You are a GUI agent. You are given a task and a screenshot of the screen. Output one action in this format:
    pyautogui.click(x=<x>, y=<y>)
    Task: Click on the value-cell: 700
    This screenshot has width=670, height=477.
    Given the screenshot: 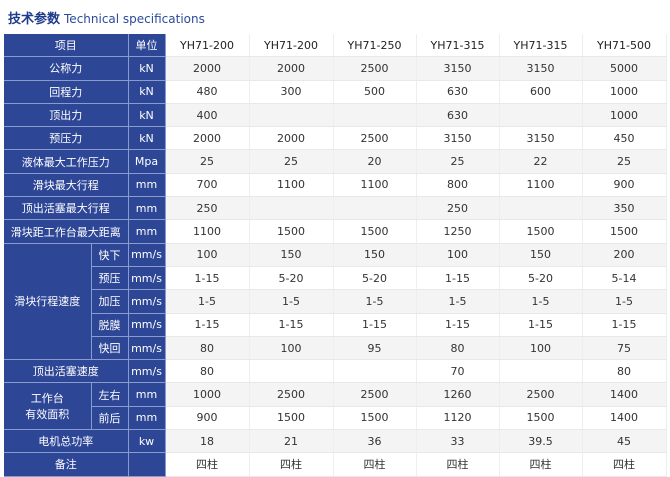 What is the action you would take?
    pyautogui.click(x=207, y=185)
    